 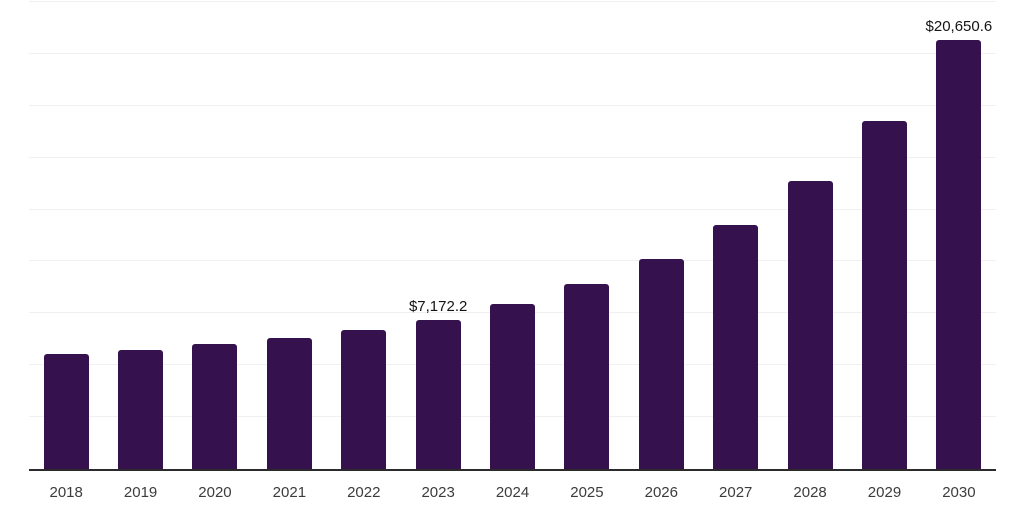 What do you see at coordinates (661, 235) in the screenshot?
I see `bar-column-2026` at bounding box center [661, 235].